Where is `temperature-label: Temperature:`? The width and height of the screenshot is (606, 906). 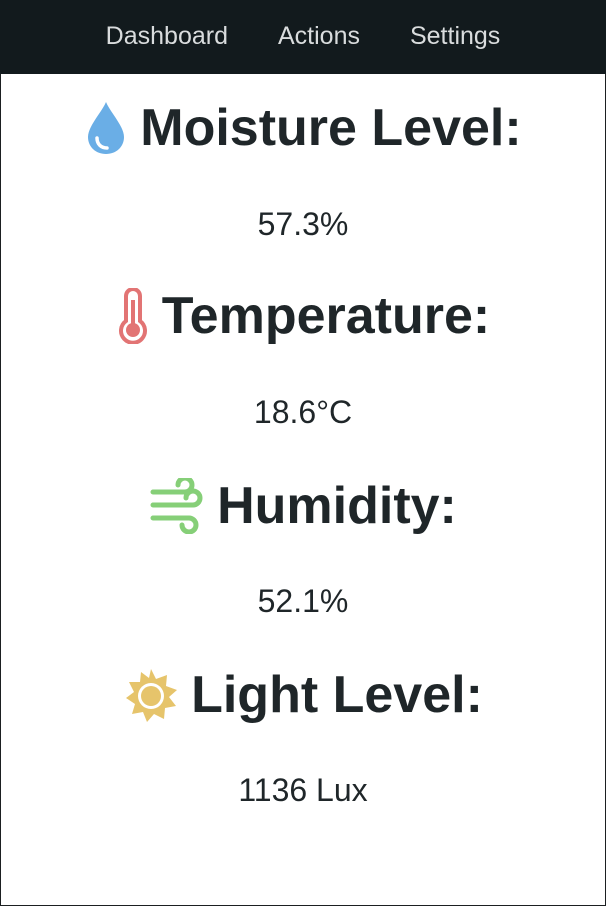 temperature-label: Temperature: is located at coordinates (326, 316).